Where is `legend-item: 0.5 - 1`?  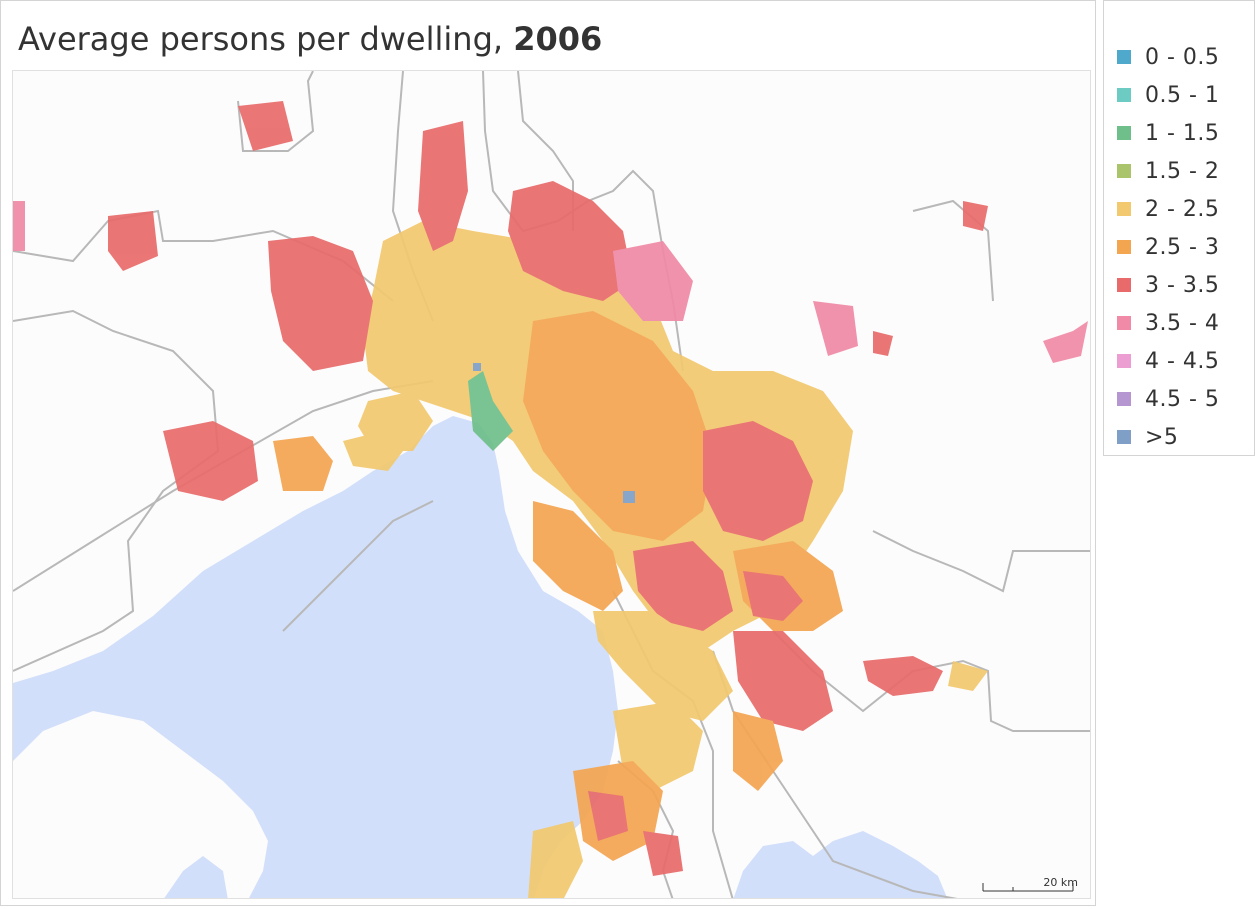 legend-item: 0.5 - 1 is located at coordinates (1168, 95).